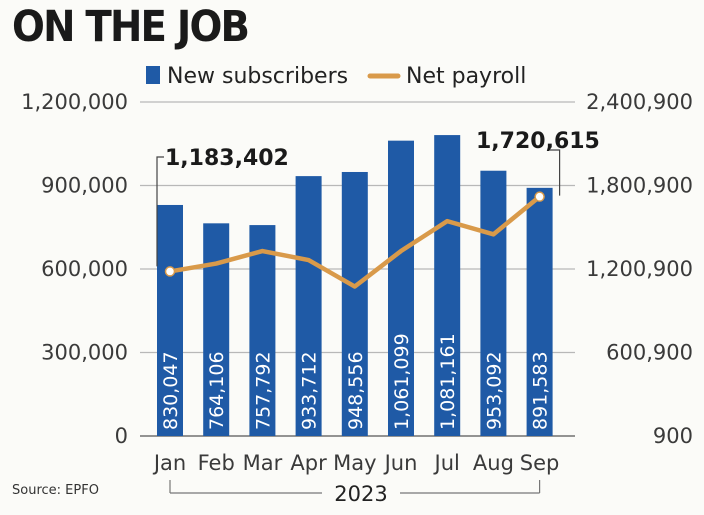  Describe the element at coordinates (169, 463) in the screenshot. I see `x-axis-category-label: Jan` at that location.